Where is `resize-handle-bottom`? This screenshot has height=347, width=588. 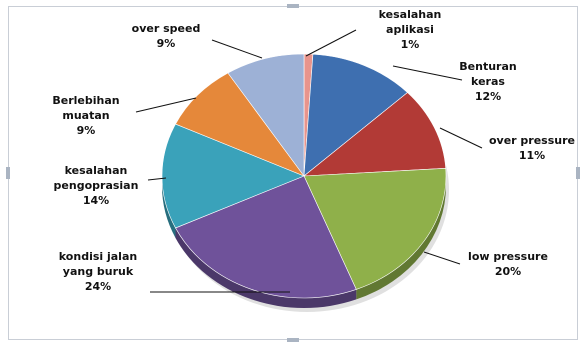
resize-handle-bottom is located at coordinates (293, 340).